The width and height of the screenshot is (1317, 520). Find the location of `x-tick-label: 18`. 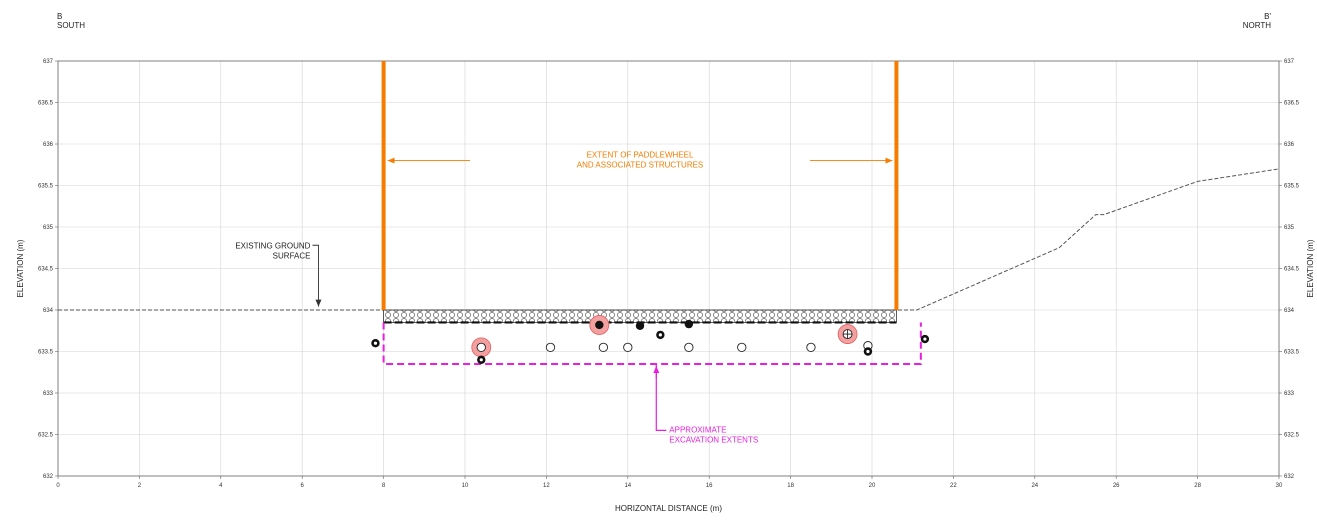

x-tick-label: 18 is located at coordinates (790, 486).